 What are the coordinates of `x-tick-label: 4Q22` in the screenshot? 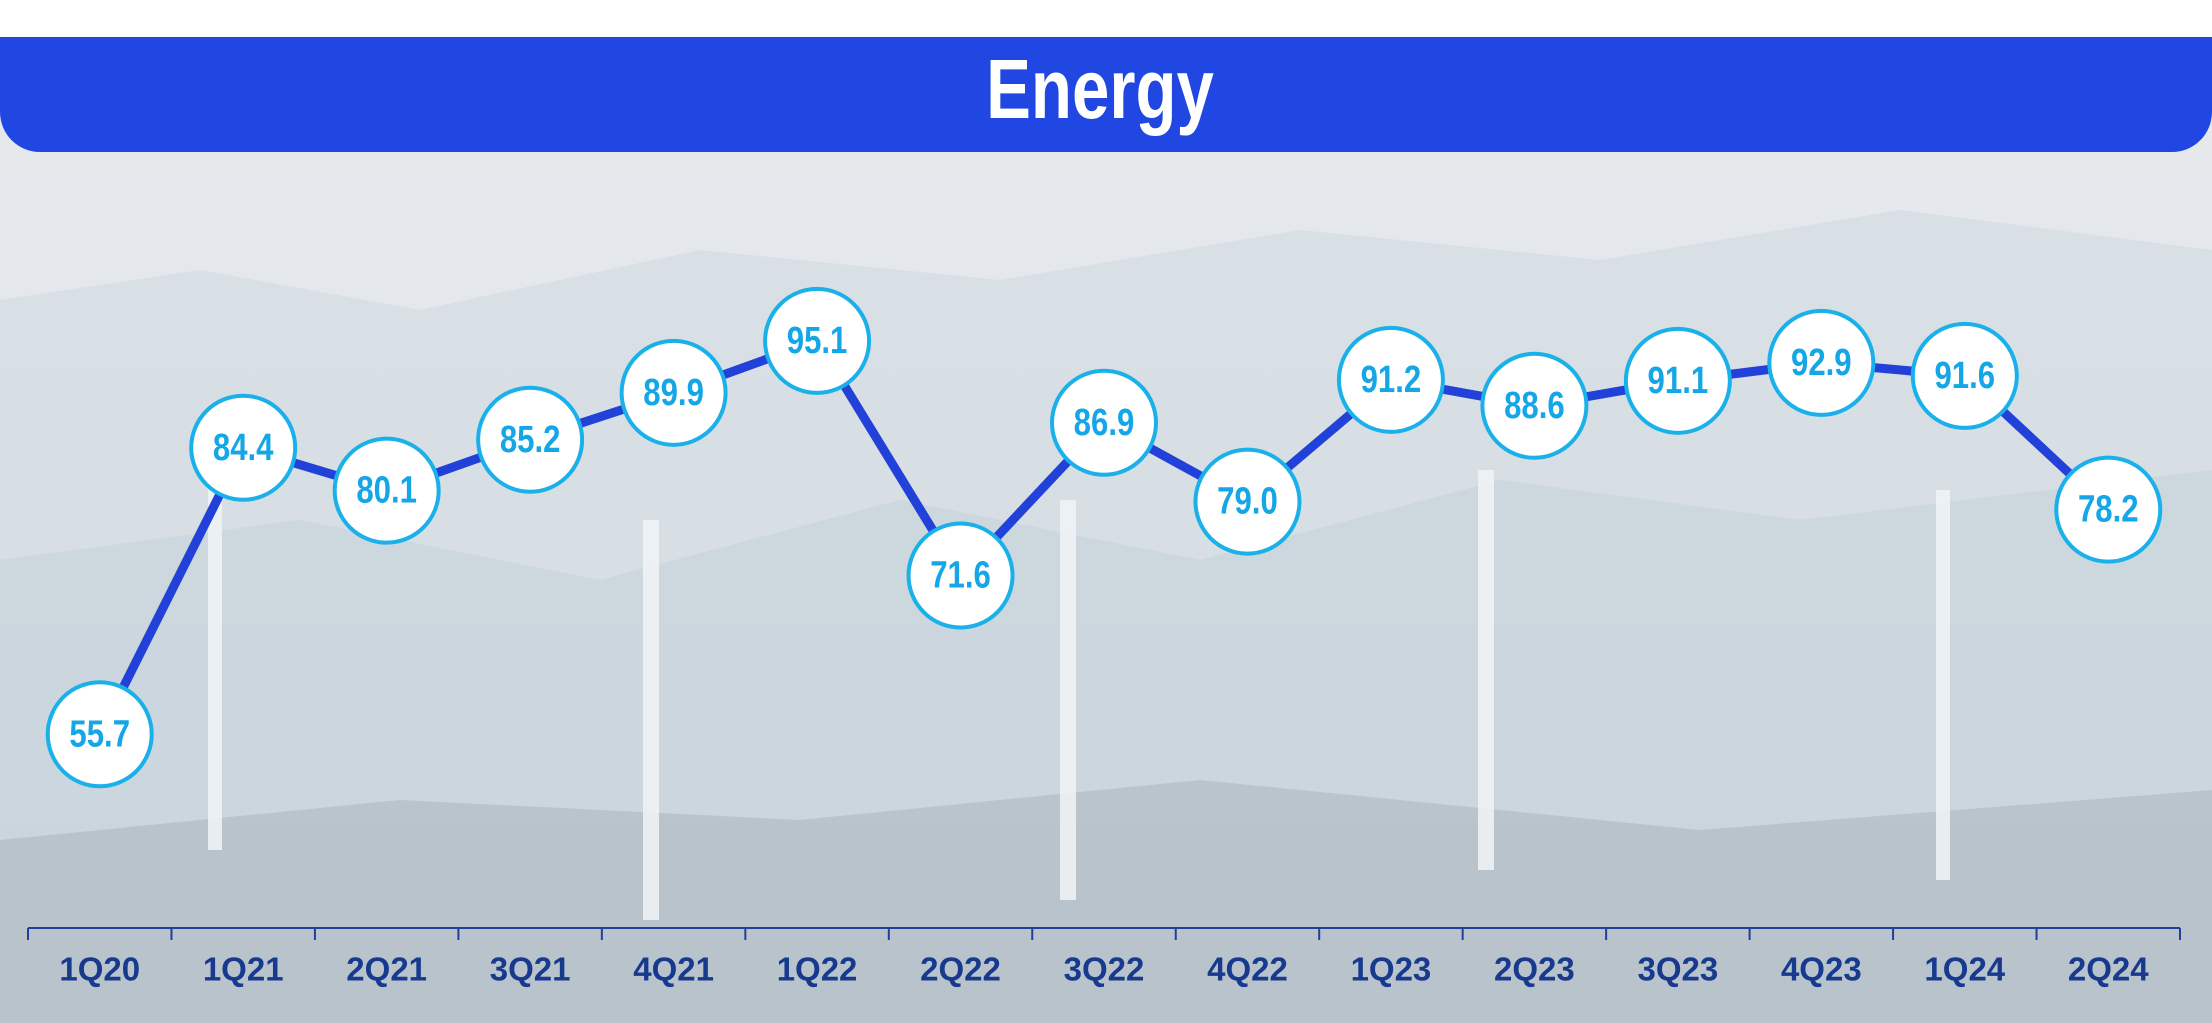 It's located at (1247, 969).